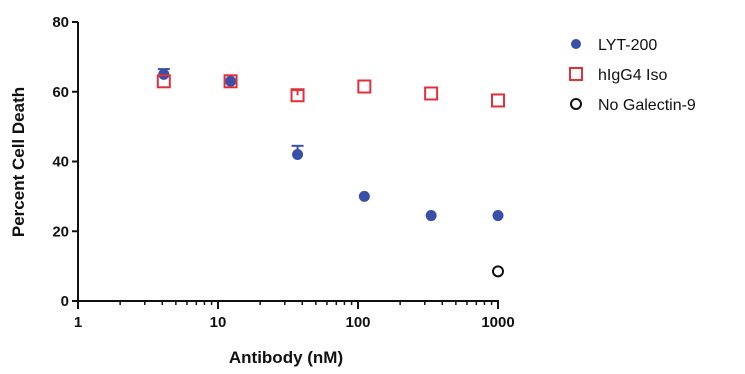  I want to click on x-axis-title: Antibody (nM), so click(286, 357).